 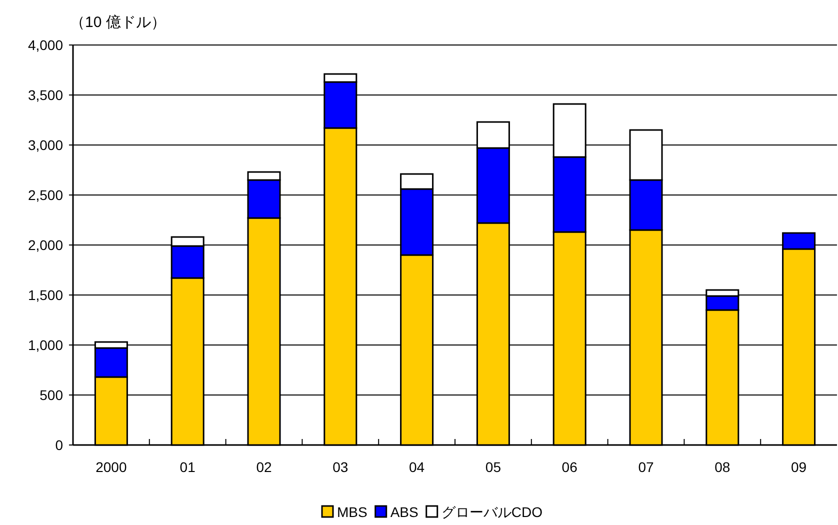 I want to click on x-tick-label: 04, so click(x=417, y=467).